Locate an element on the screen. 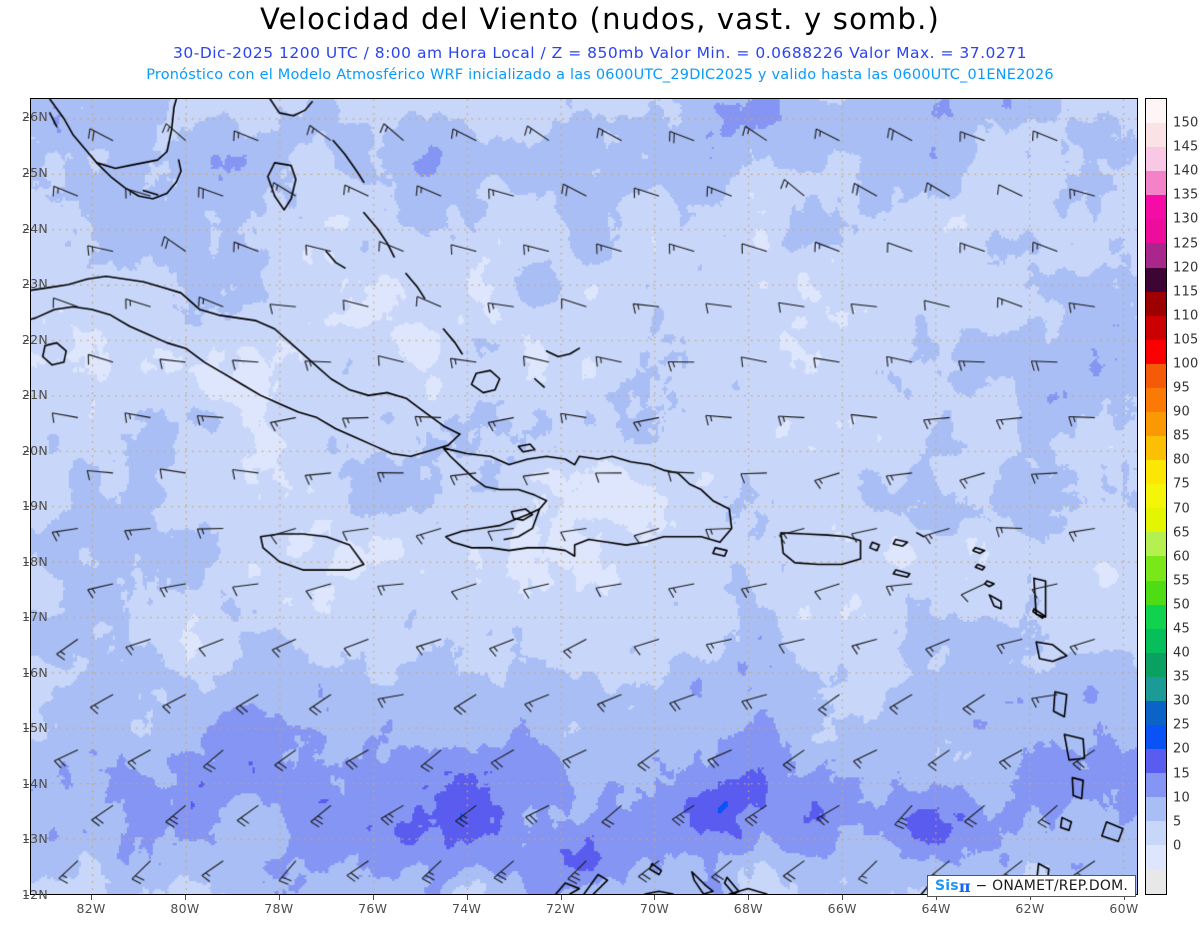  colorbar-tick-label: 50 is located at coordinates (1181, 605).